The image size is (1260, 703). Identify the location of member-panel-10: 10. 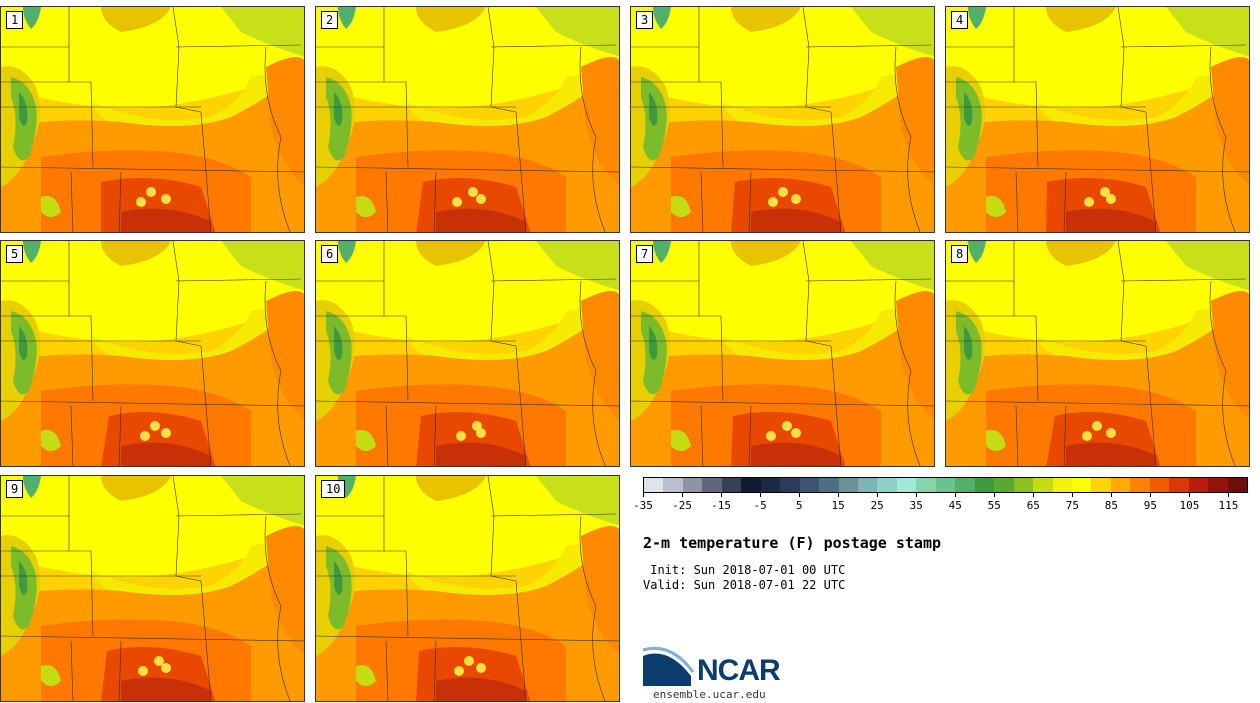
(467, 588).